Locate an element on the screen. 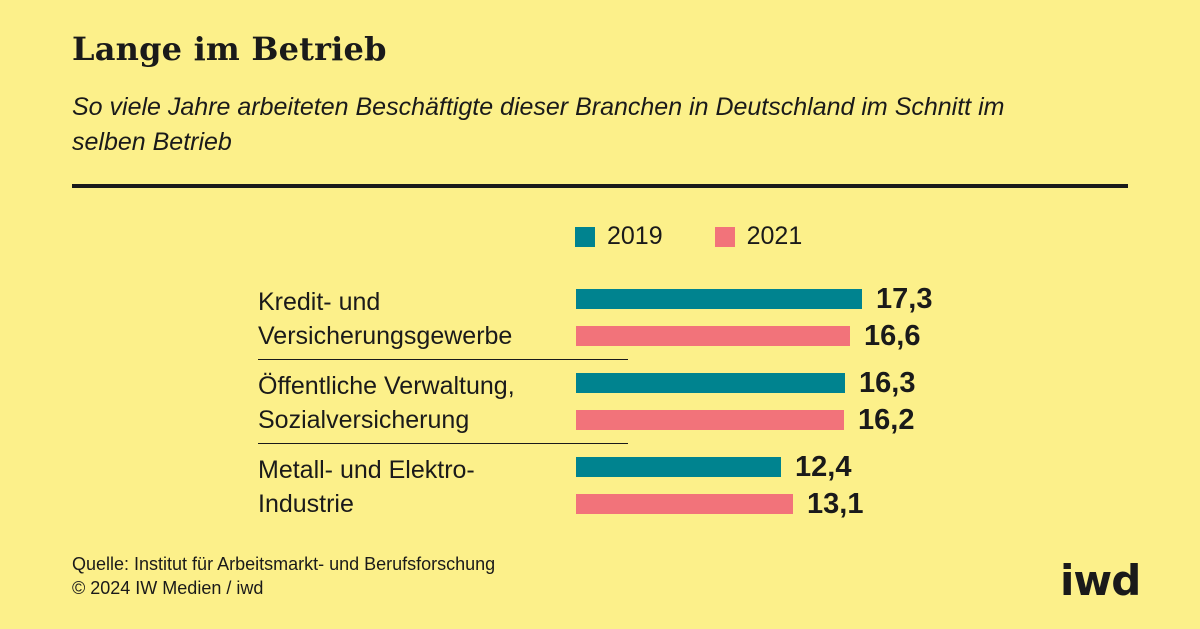 This screenshot has width=1200, height=629. value-label: 12,4 is located at coordinates (823, 467).